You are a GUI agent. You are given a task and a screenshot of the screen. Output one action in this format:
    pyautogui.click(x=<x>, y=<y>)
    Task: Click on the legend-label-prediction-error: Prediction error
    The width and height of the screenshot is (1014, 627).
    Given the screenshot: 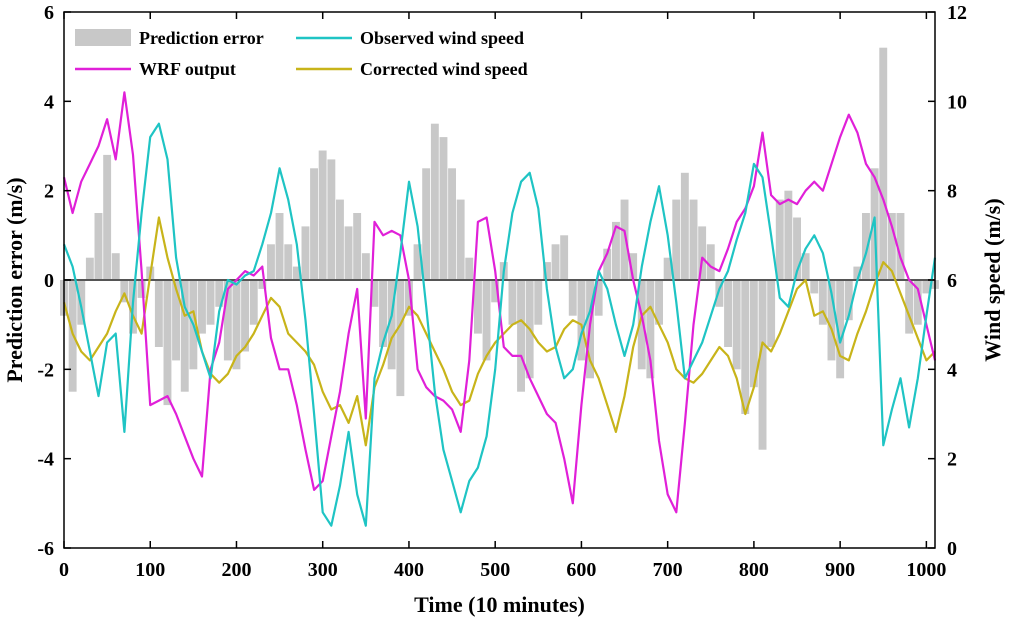 What is the action you would take?
    pyautogui.click(x=201, y=38)
    